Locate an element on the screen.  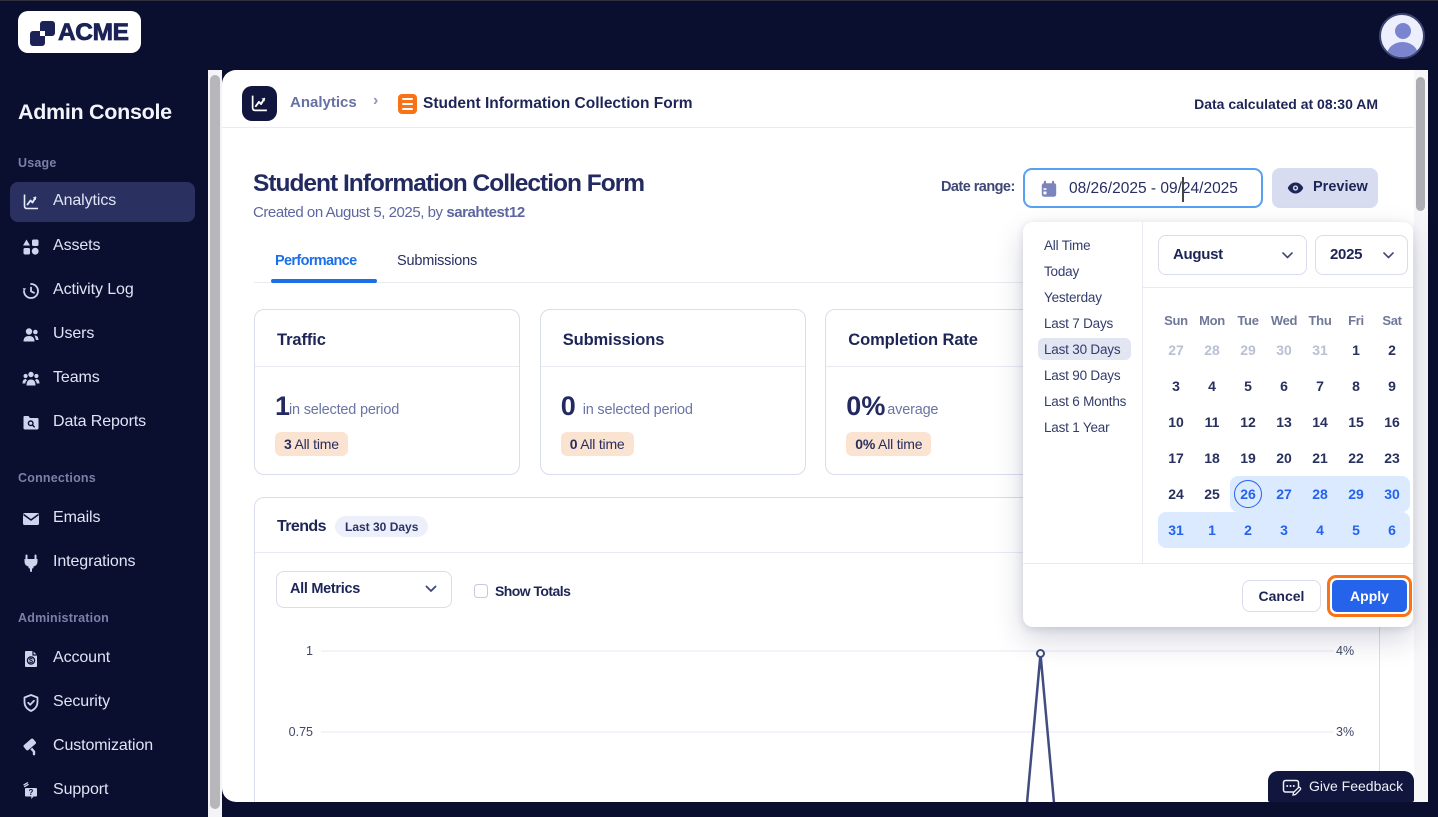
svg-text: 3% is located at coordinates (1345, 732).